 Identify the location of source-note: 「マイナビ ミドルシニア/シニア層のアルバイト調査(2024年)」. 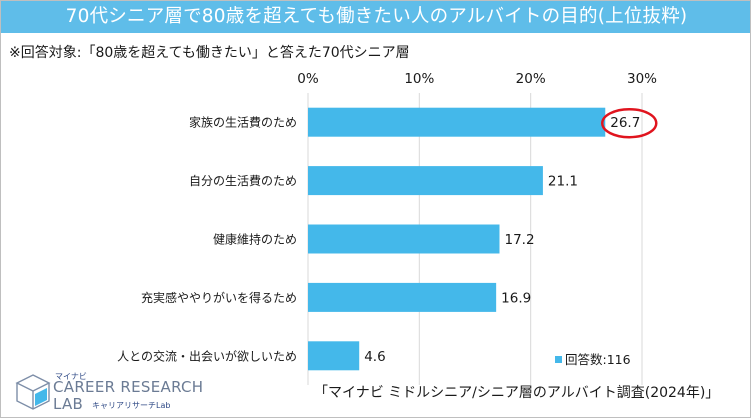
(517, 393).